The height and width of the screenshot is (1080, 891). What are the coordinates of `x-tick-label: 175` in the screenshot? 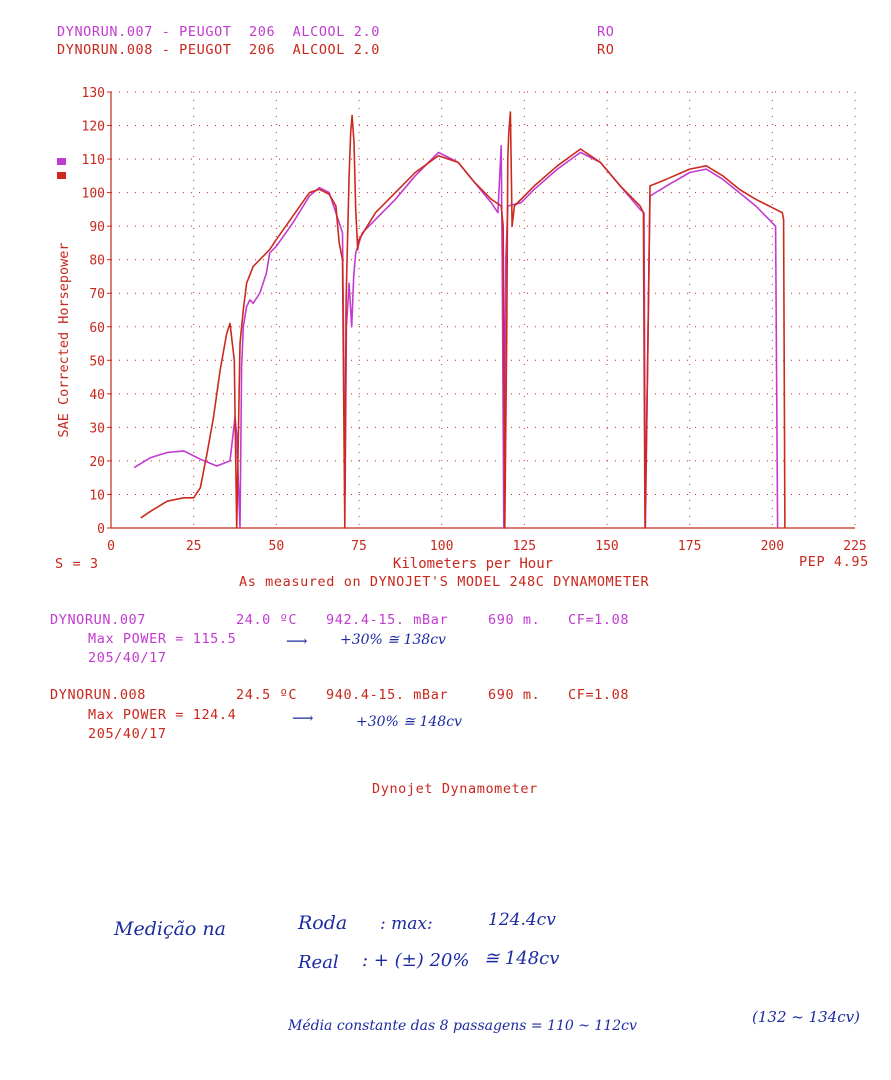 It's located at (689, 546).